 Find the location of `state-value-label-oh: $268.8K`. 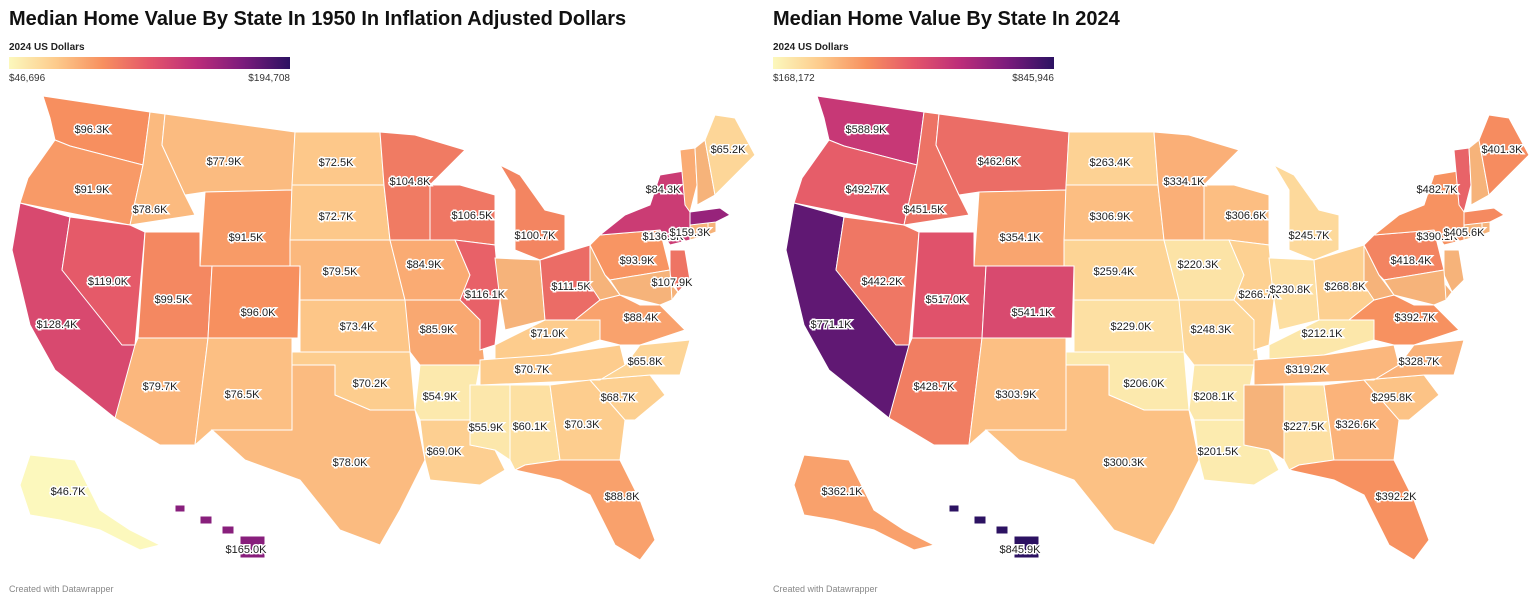

state-value-label-oh: $268.8K is located at coordinates (1346, 287).